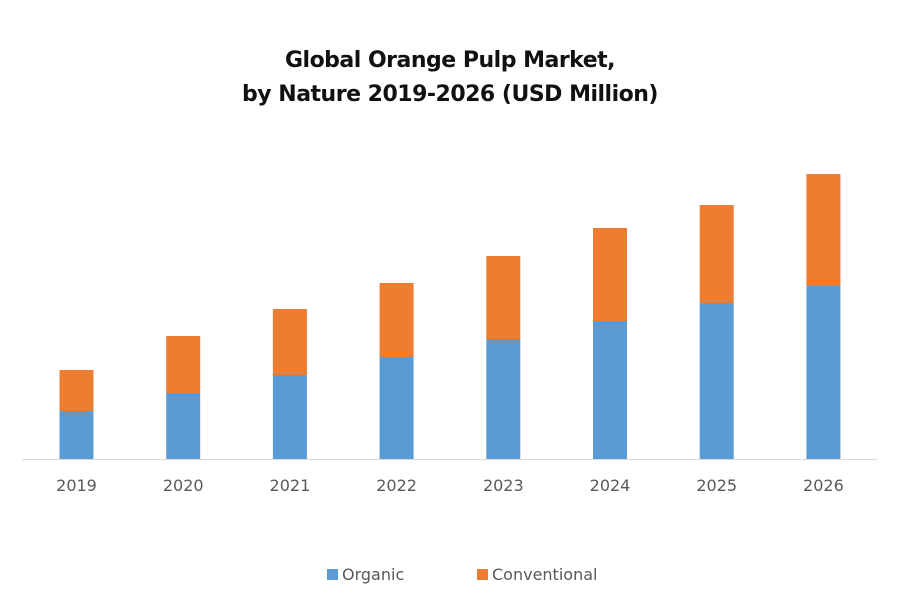 This screenshot has height=609, width=900. I want to click on x-tick-label-2024: 2024, so click(610, 485).